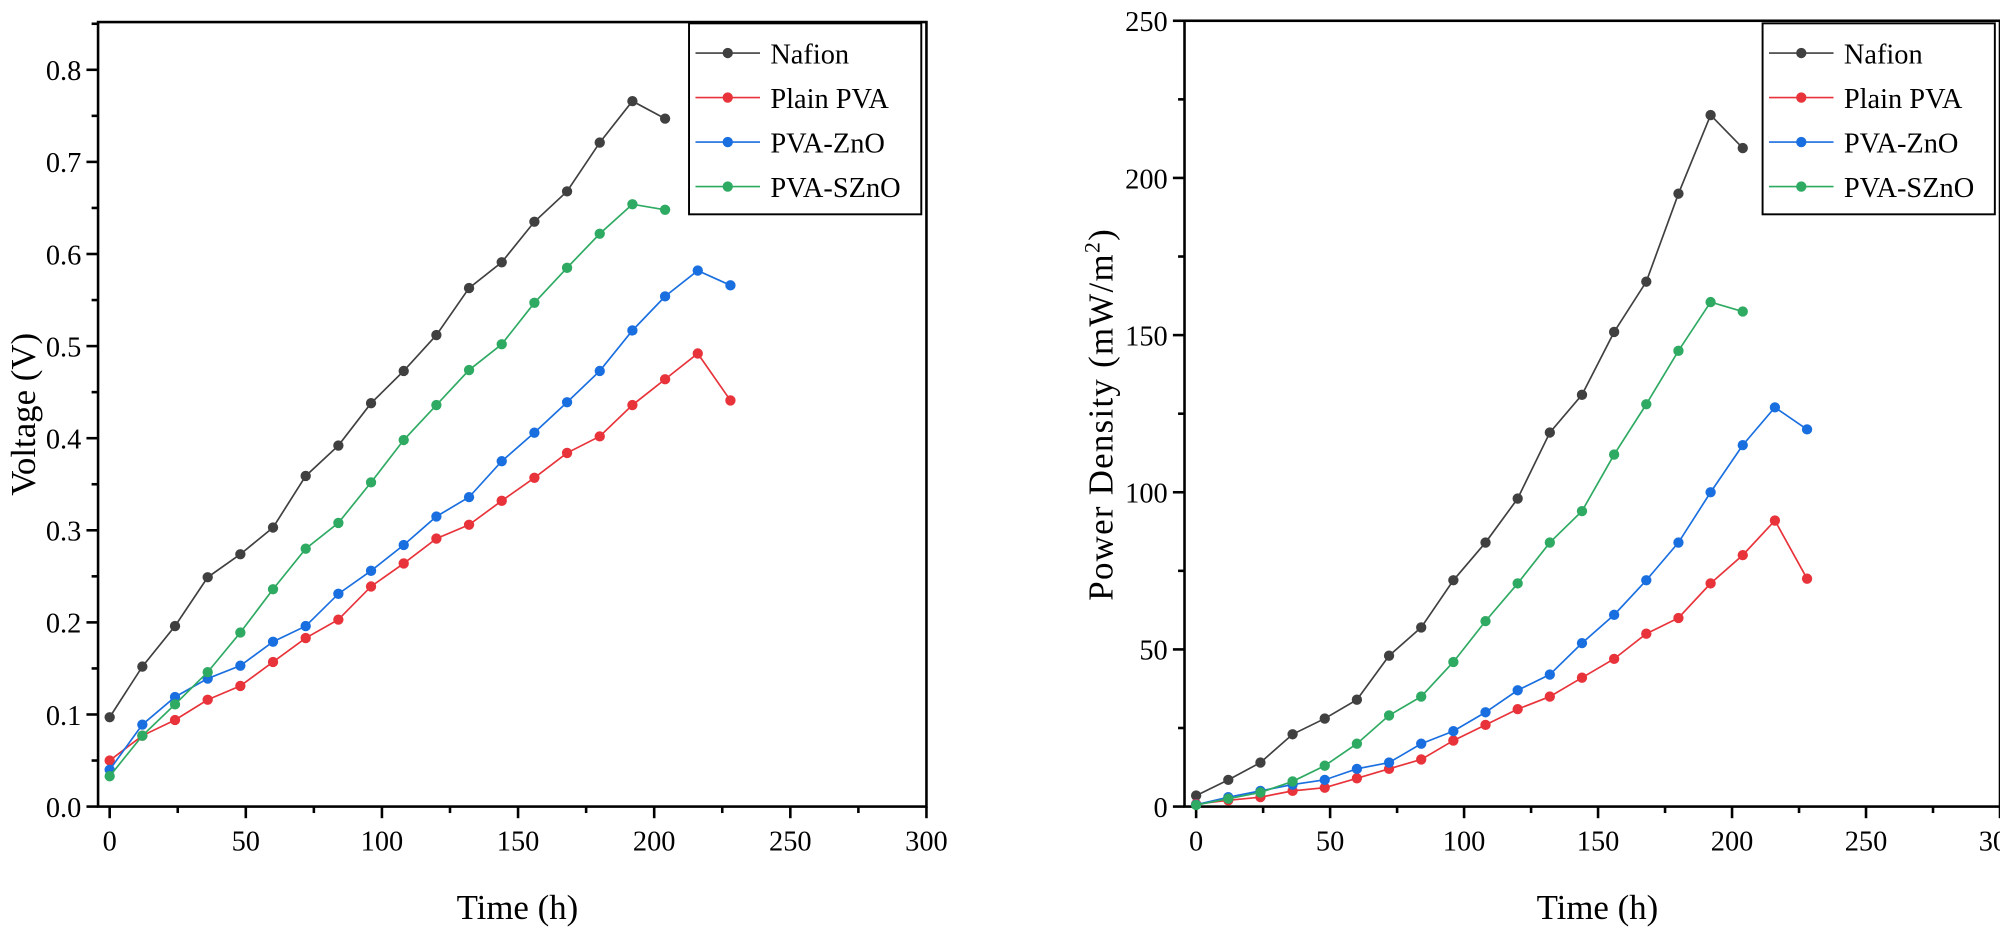 This screenshot has height=928, width=2000. Describe the element at coordinates (1100, 234) in the screenshot. I see `y-axis-title-end: )` at that location.